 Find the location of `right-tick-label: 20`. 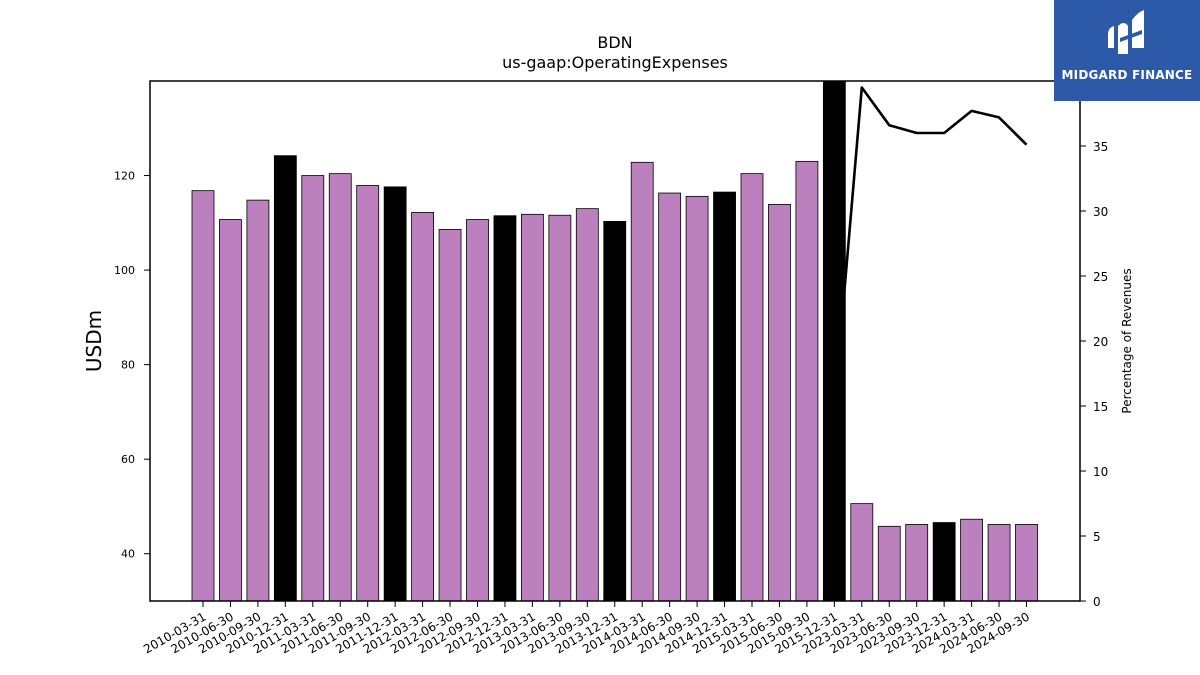

right-tick-label: 20 is located at coordinates (1100, 342).